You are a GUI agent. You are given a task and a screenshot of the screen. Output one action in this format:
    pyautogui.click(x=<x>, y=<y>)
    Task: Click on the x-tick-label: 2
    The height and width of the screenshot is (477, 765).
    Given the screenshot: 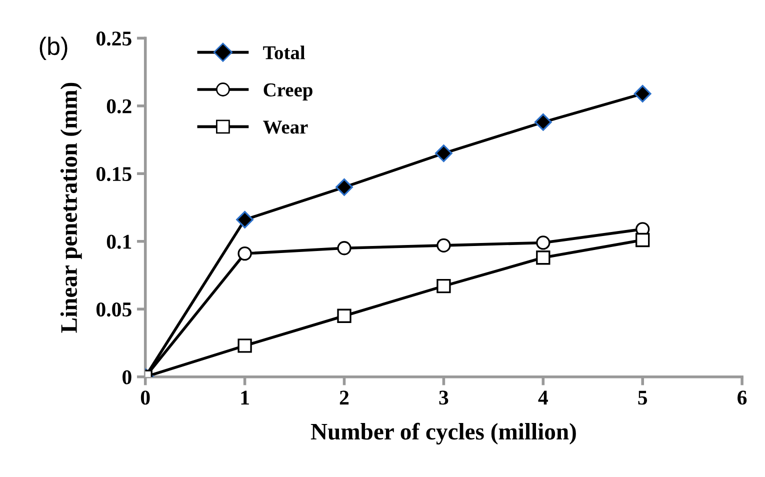 What is the action you would take?
    pyautogui.click(x=344, y=397)
    